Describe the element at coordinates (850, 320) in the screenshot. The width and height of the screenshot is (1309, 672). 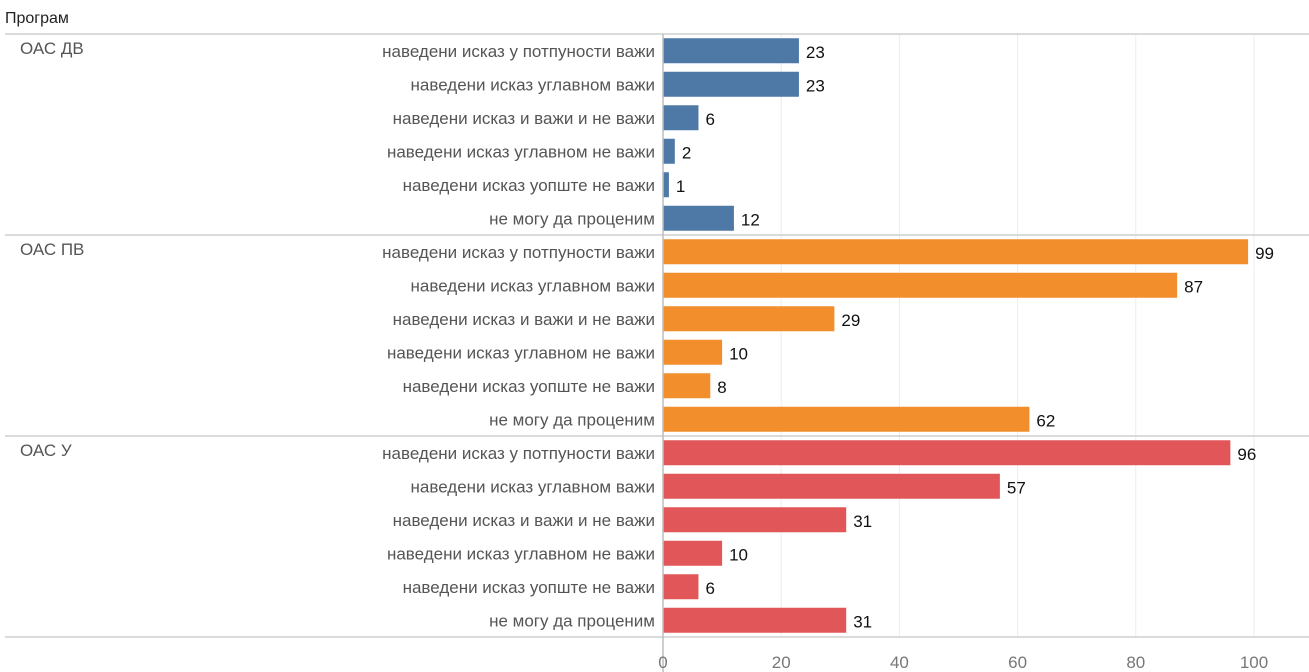
I see `data-label: 29` at that location.